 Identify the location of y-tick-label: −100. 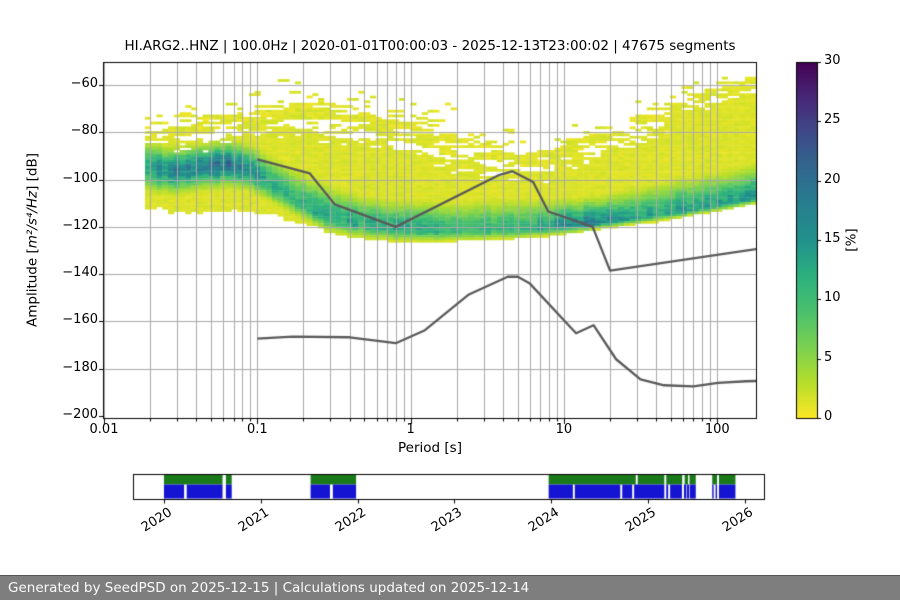
(80, 178).